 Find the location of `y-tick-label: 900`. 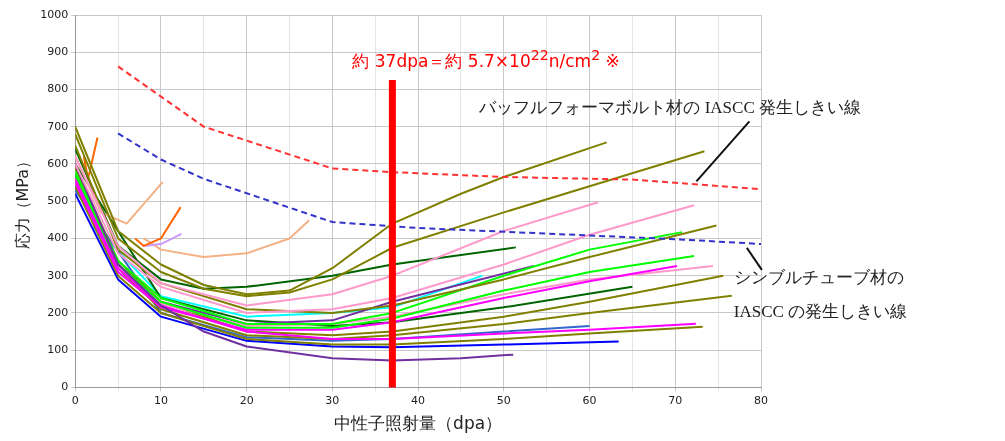

y-tick-label: 900 is located at coordinates (58, 52).